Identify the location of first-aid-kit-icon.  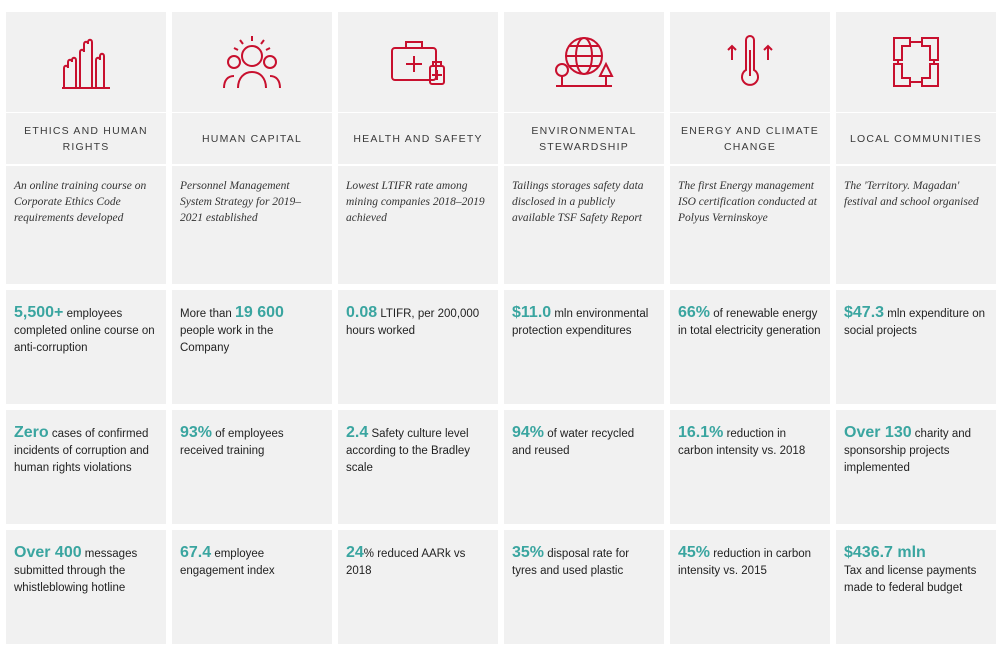
(418, 63).